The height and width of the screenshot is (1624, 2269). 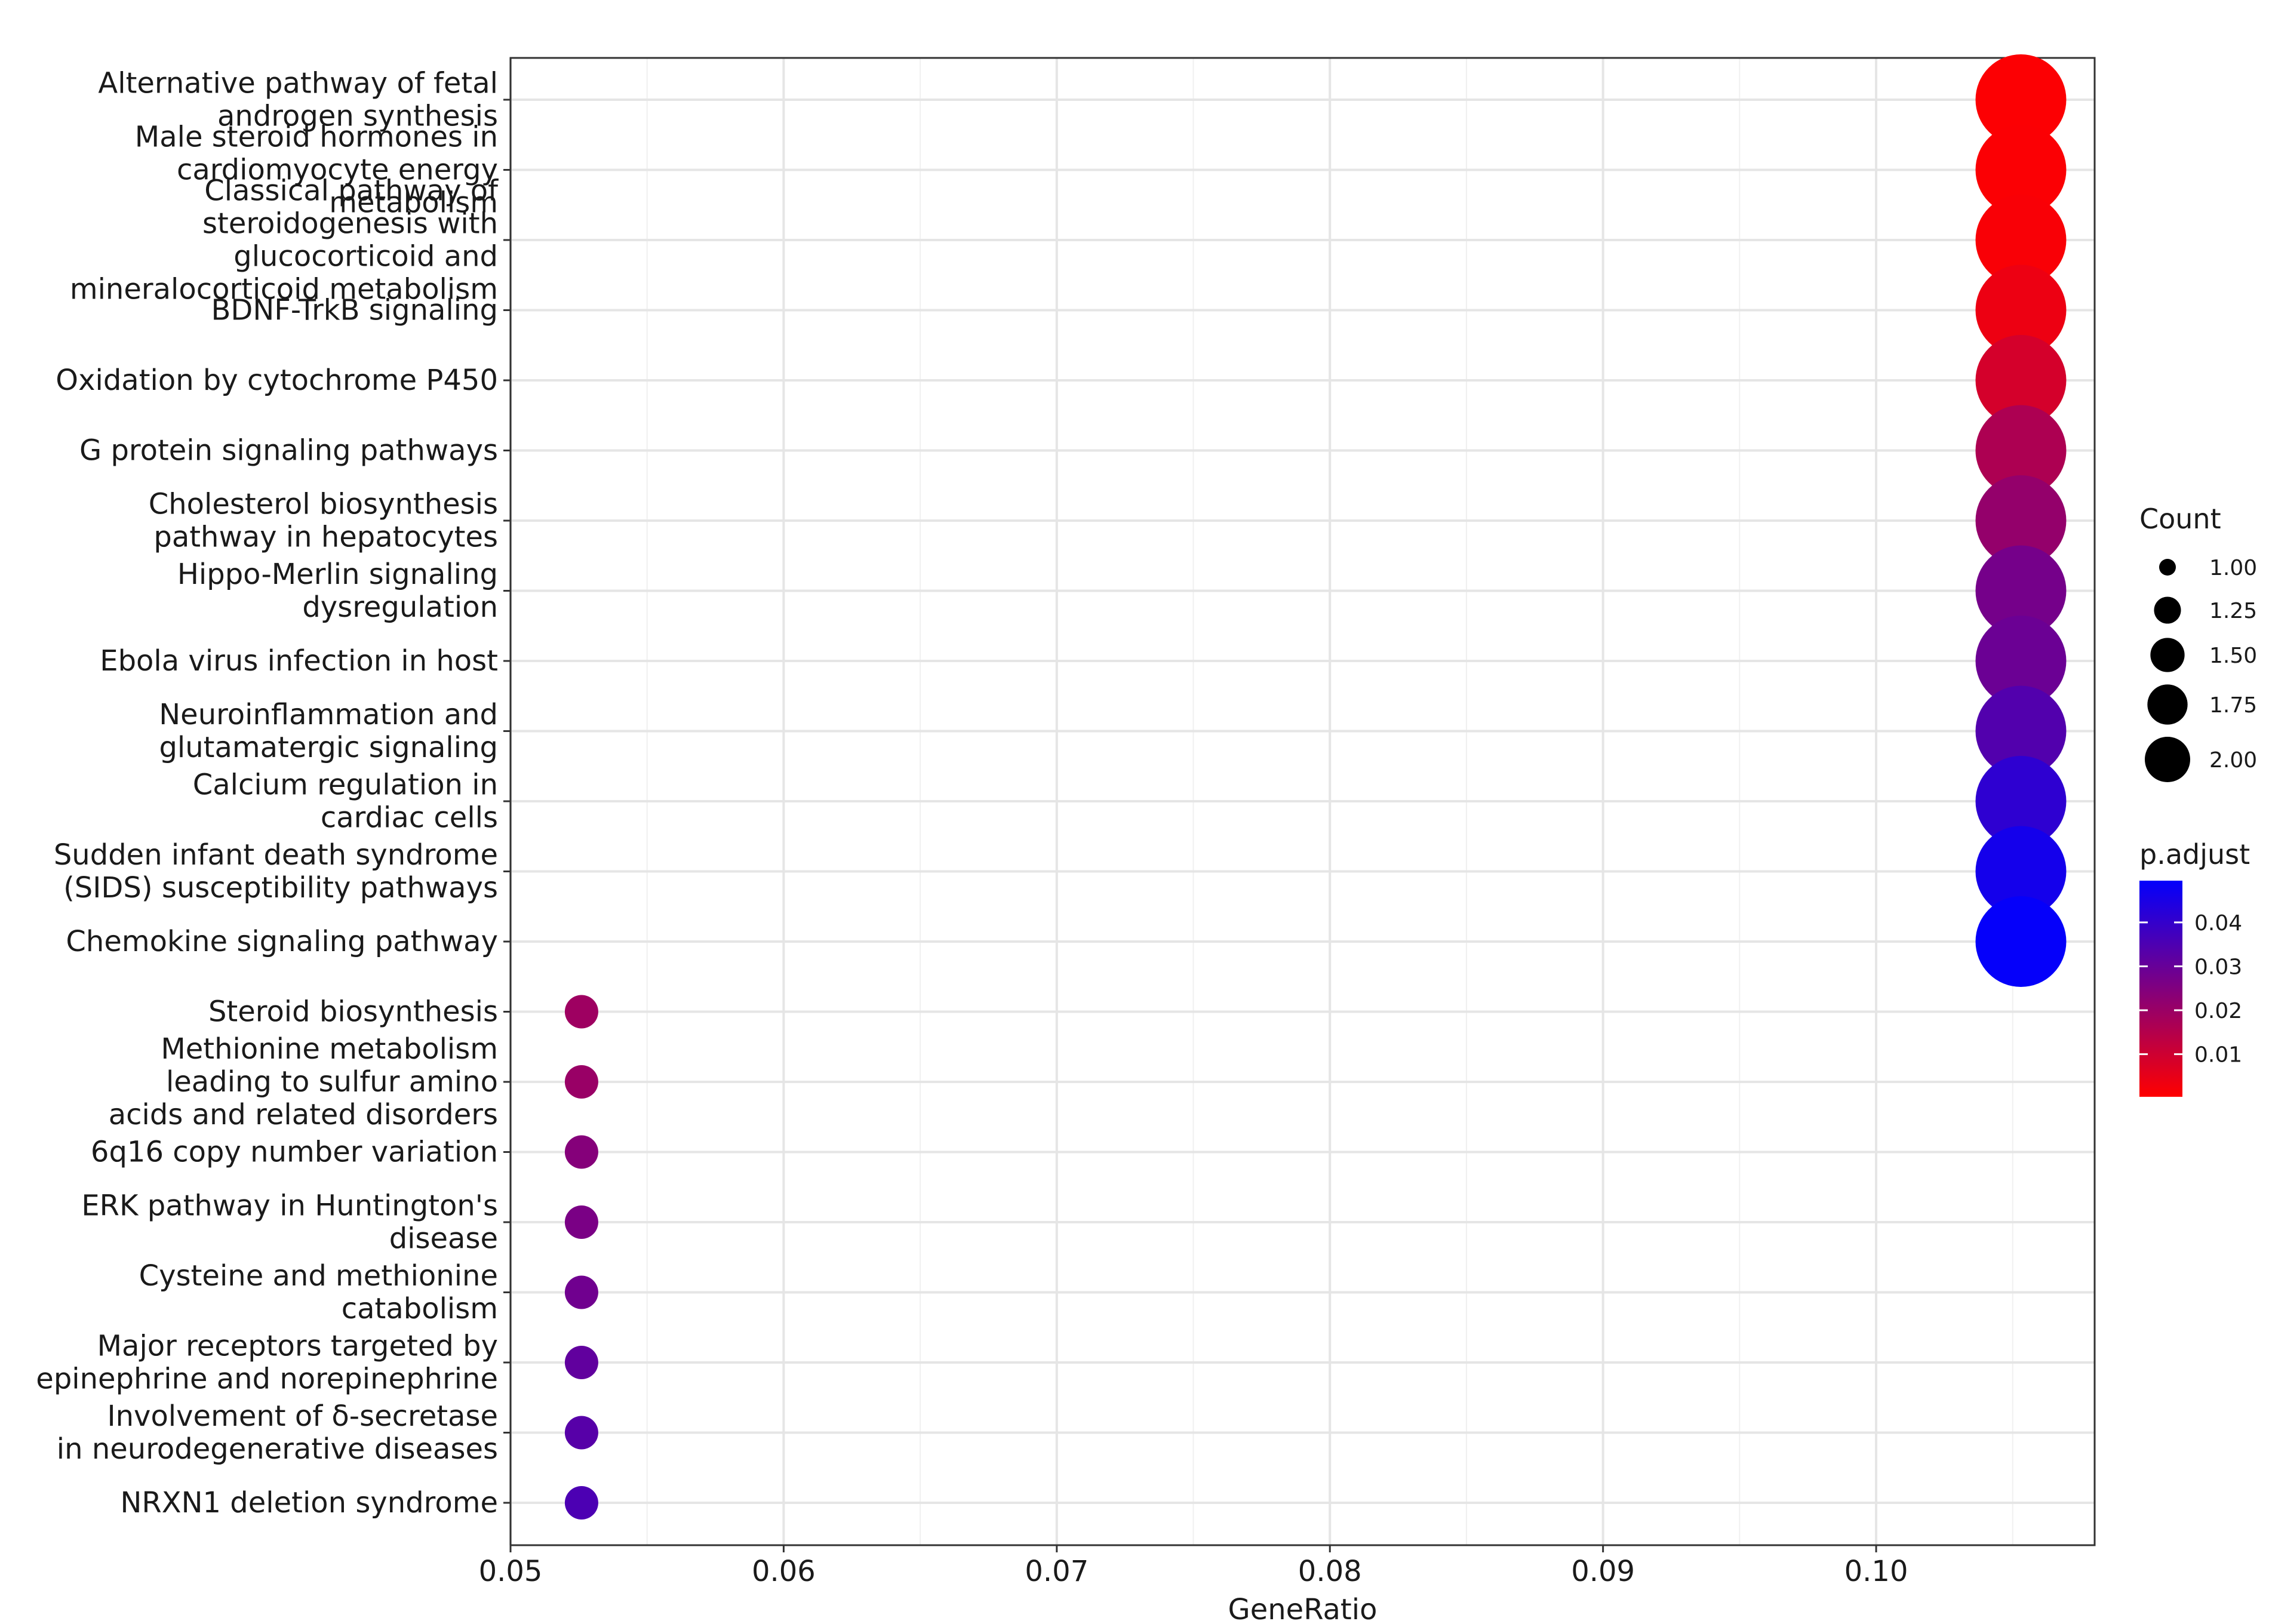 What do you see at coordinates (511, 1571) in the screenshot?
I see `x-tick-label: 0.05` at bounding box center [511, 1571].